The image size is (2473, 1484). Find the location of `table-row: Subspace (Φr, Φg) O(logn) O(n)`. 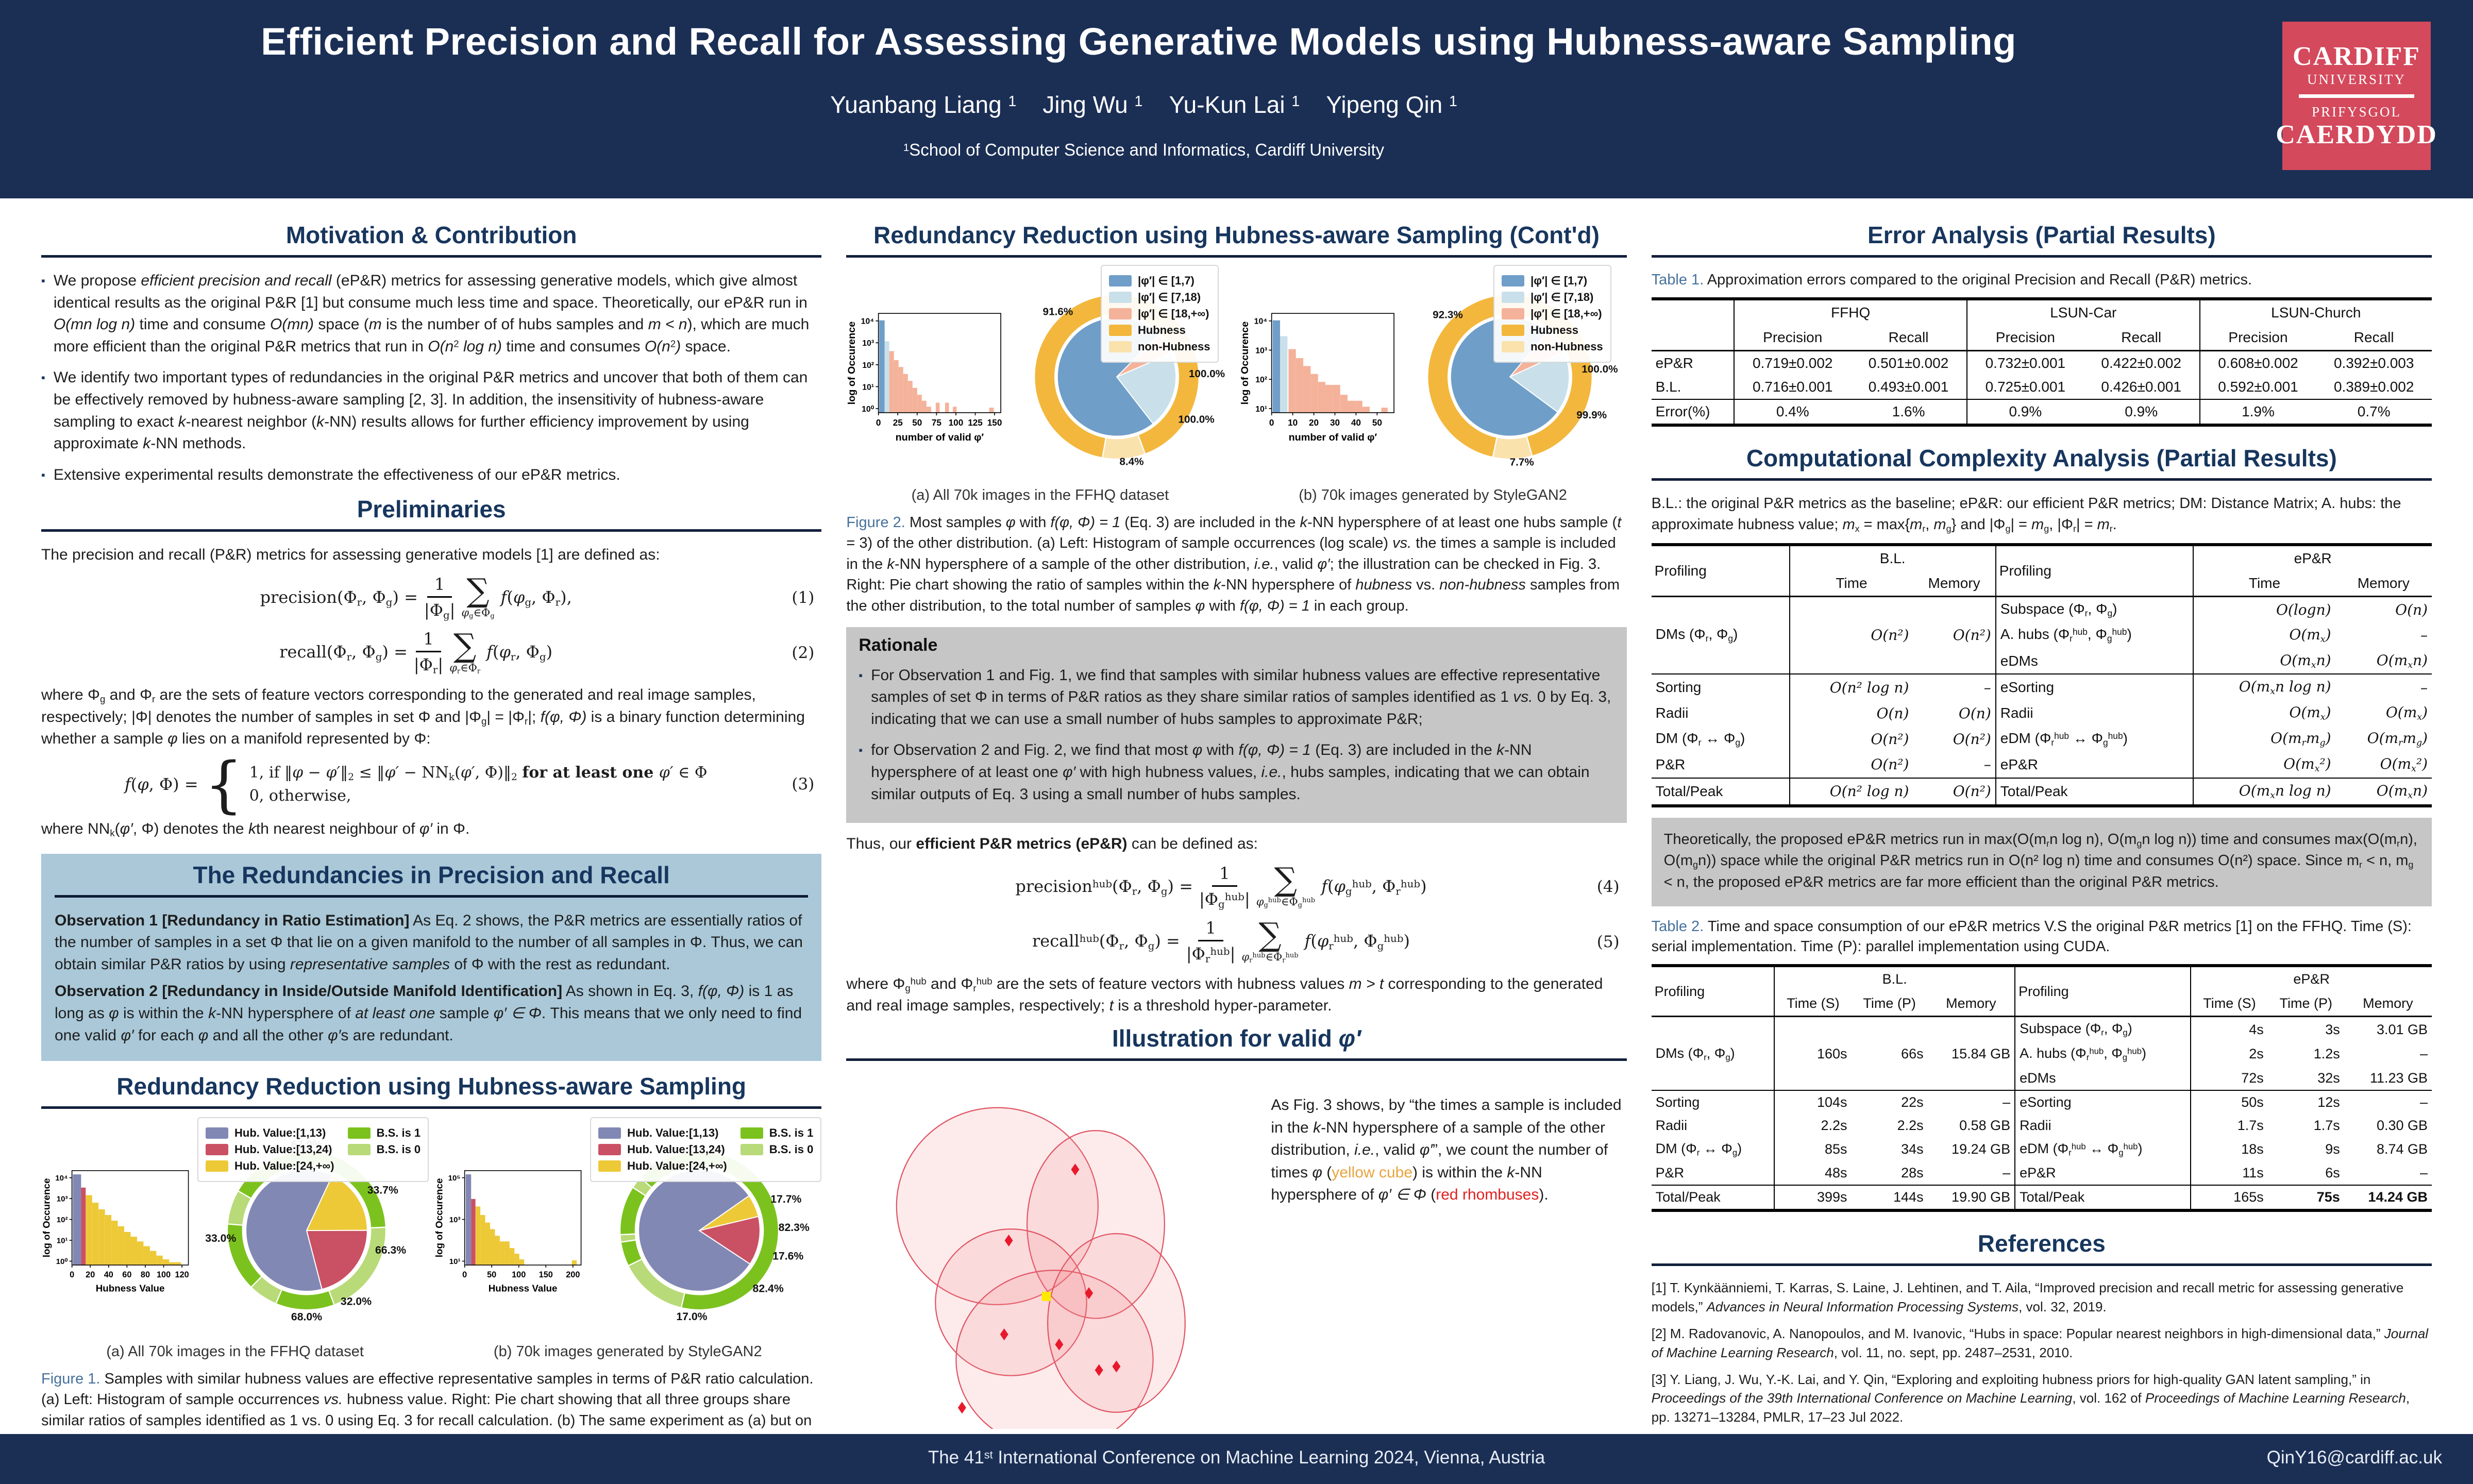

table-row: Subspace (Φr, Φg) O(logn) O(n) is located at coordinates (2042, 609).